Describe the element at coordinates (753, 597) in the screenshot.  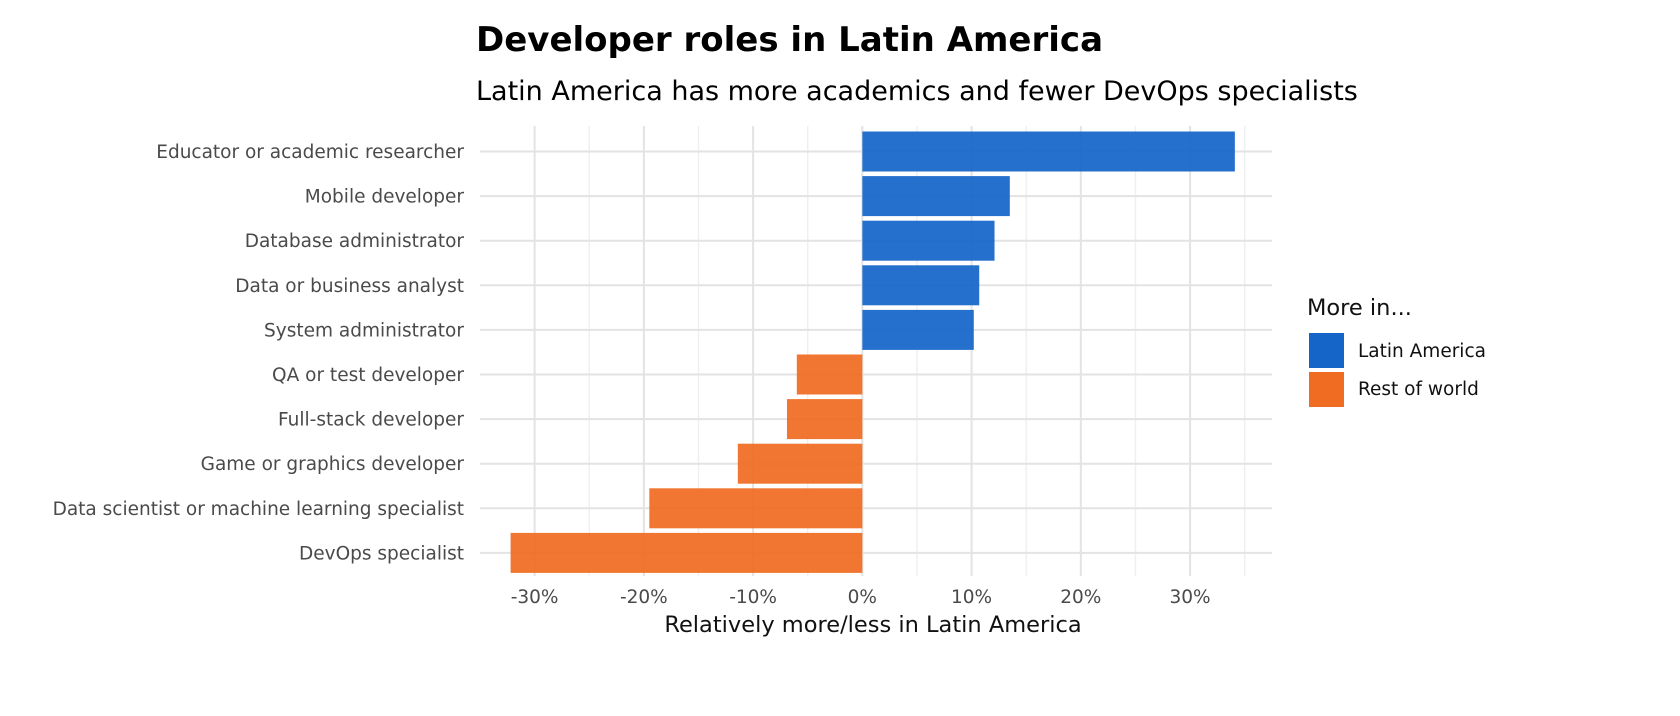
I see `x-tick-label: -10%` at that location.